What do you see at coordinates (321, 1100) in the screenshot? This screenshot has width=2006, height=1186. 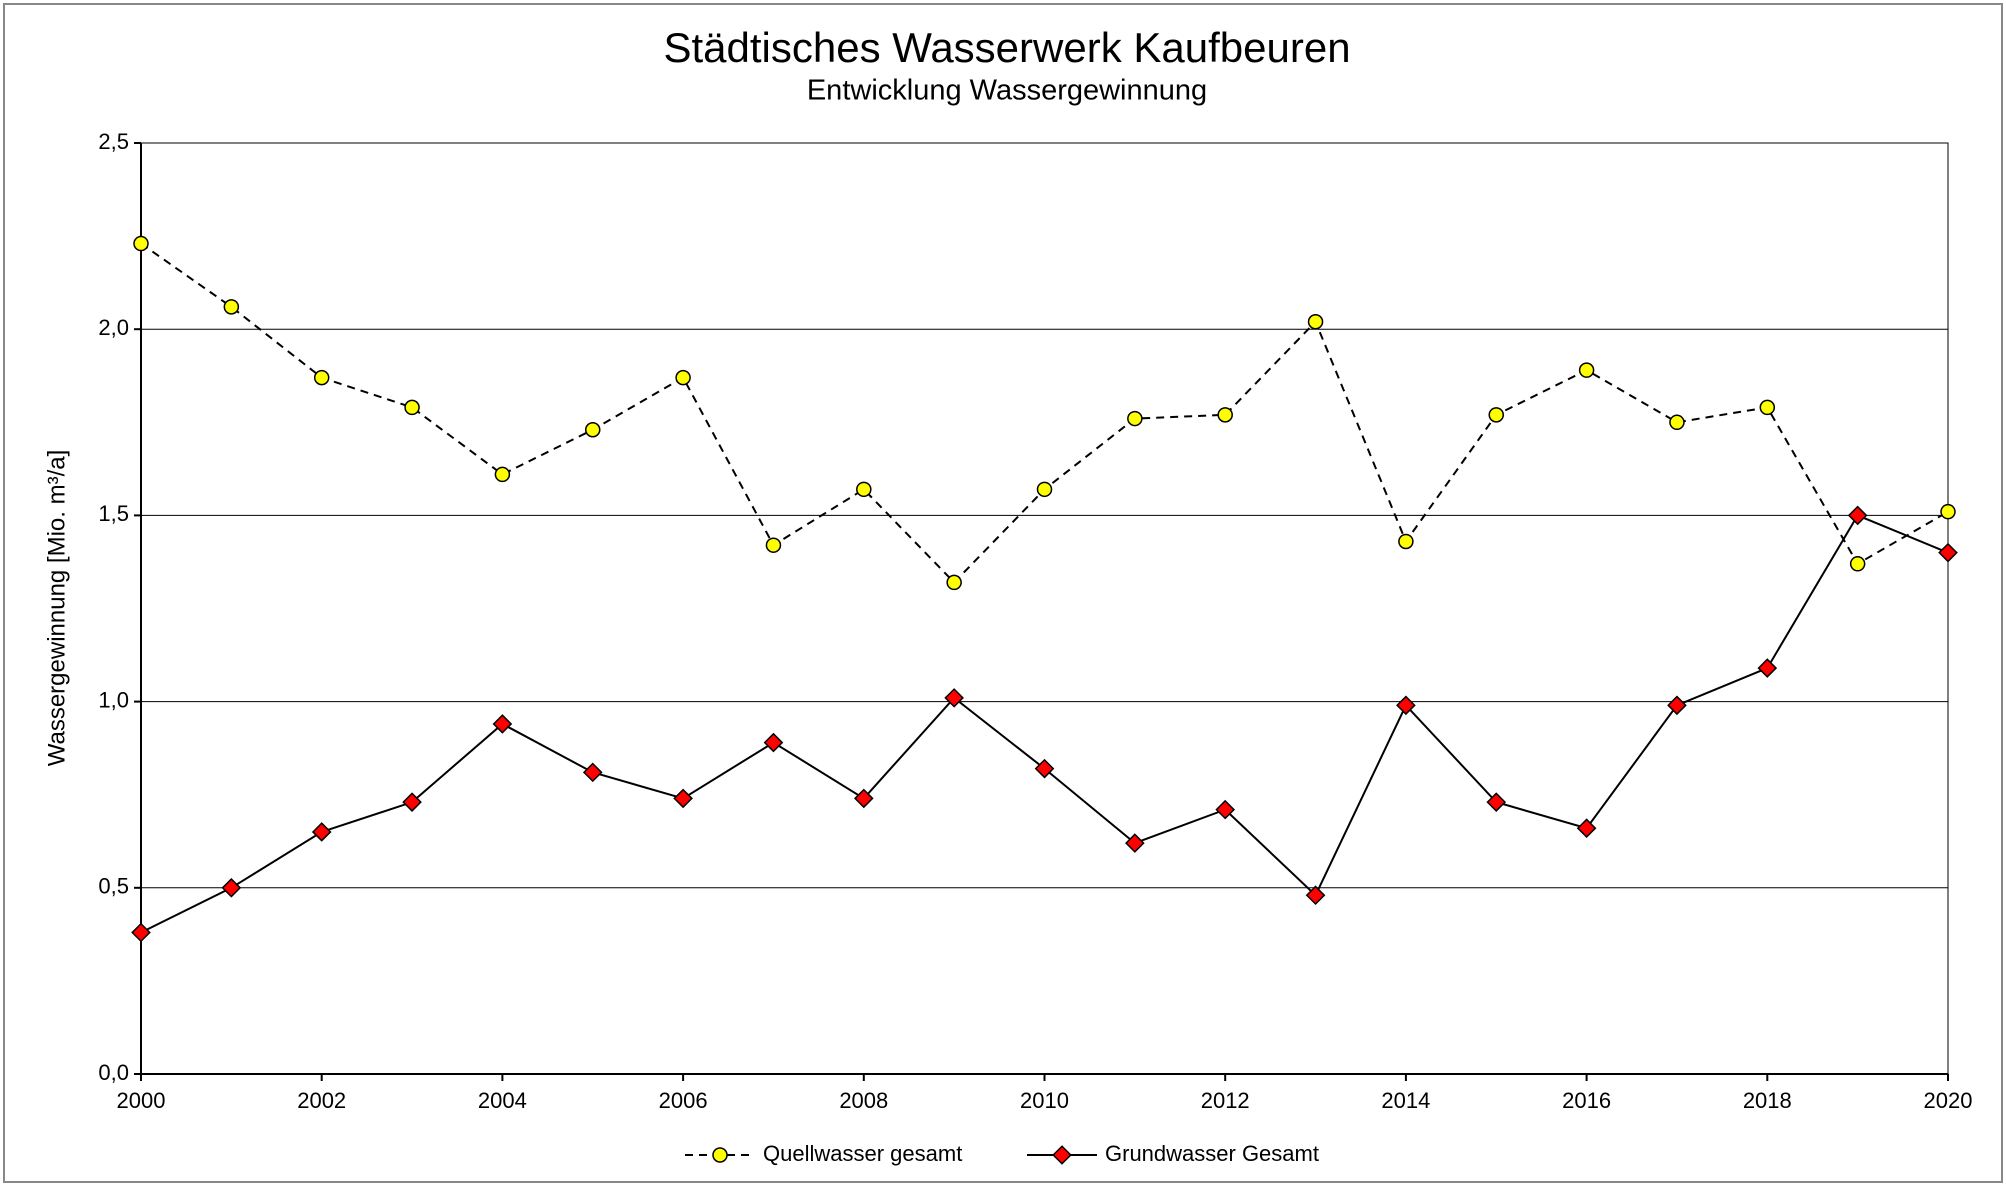 I see `x-tick-label: 2002` at bounding box center [321, 1100].